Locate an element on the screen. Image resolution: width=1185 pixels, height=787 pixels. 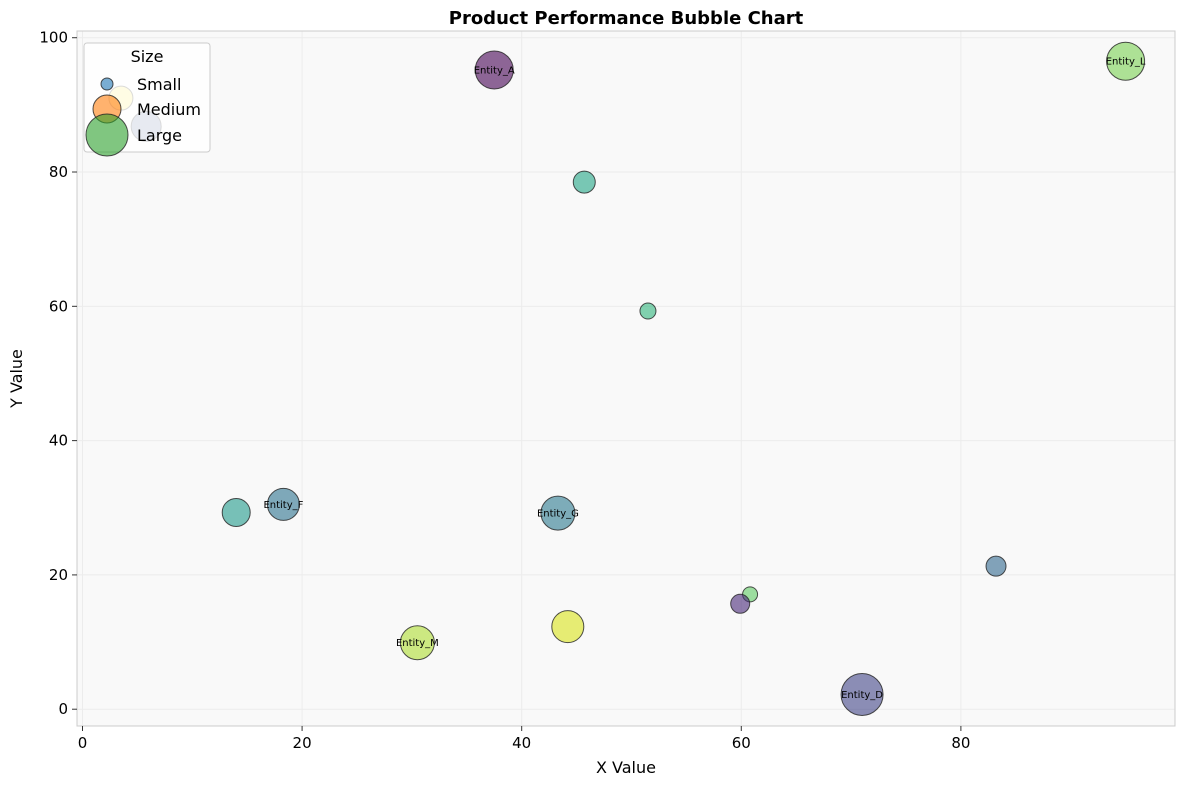
bubble-label: Entity_F is located at coordinates (283, 505).